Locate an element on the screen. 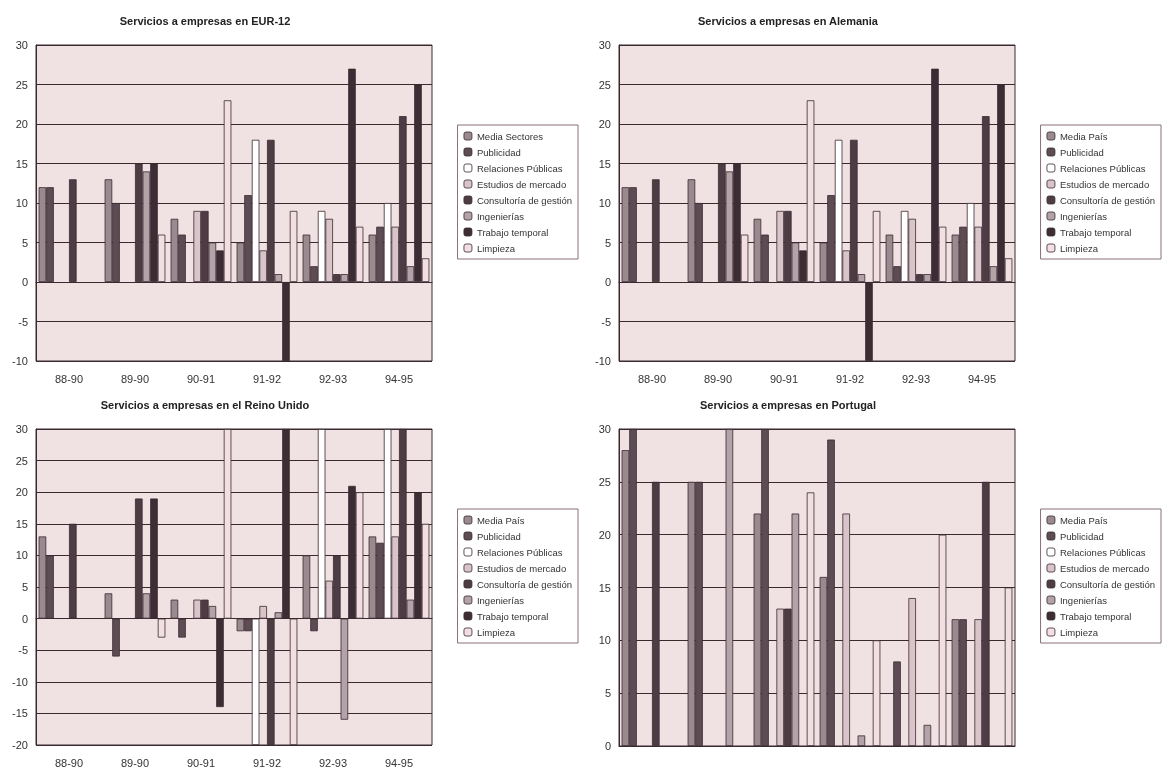 The image size is (1165, 768). legend-label: Media Sectores is located at coordinates (510, 136).